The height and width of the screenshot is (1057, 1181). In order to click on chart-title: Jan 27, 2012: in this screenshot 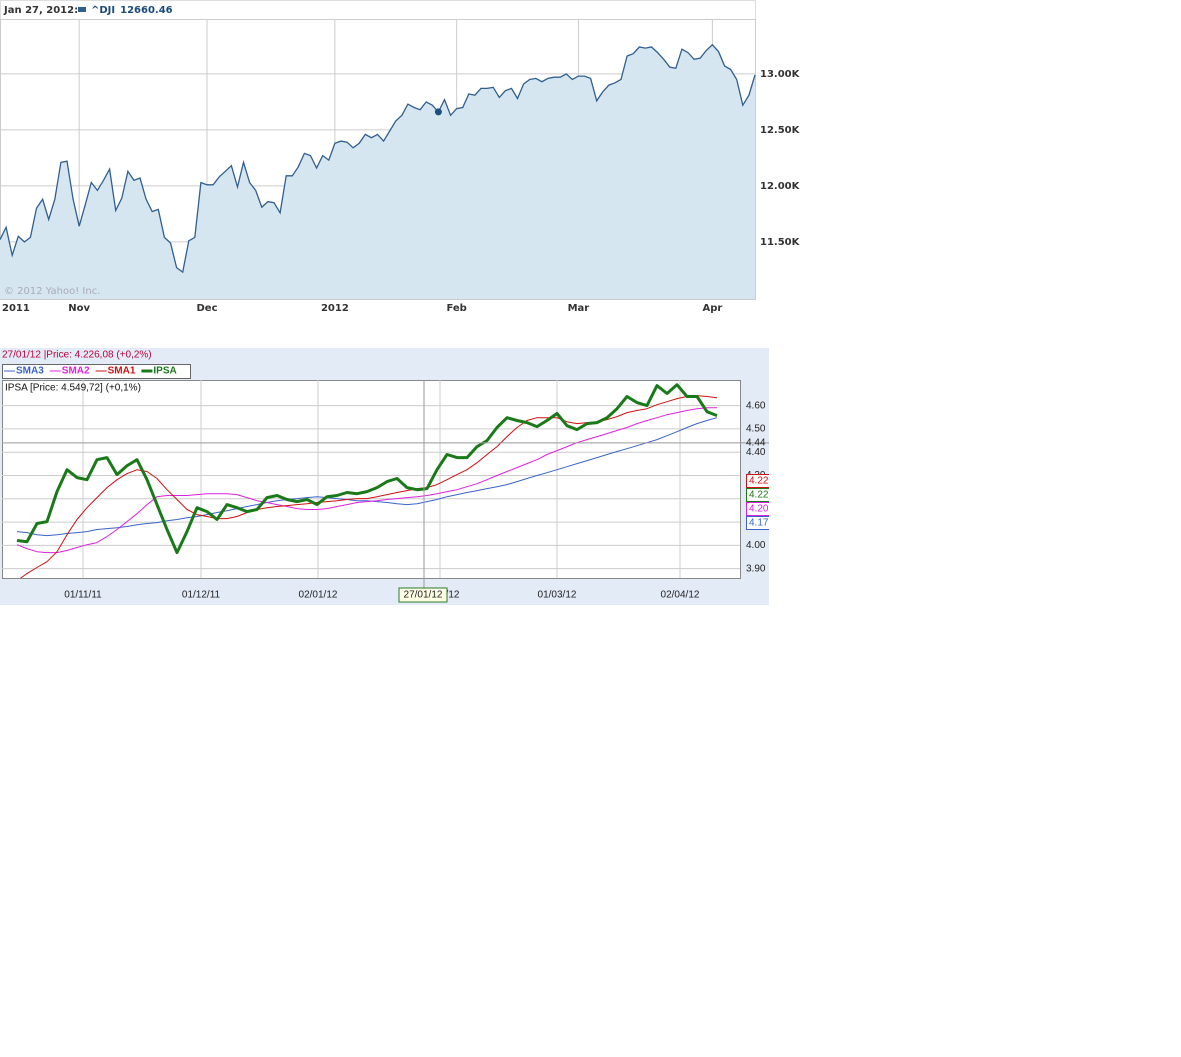, I will do `click(40, 10)`.